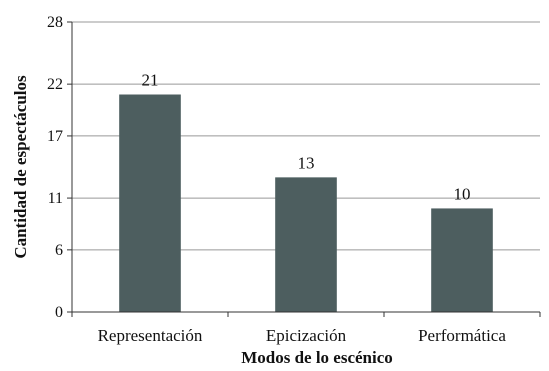 This screenshot has width=549, height=371. Describe the element at coordinates (55, 84) in the screenshot. I see `y-tick-label: 22` at that location.